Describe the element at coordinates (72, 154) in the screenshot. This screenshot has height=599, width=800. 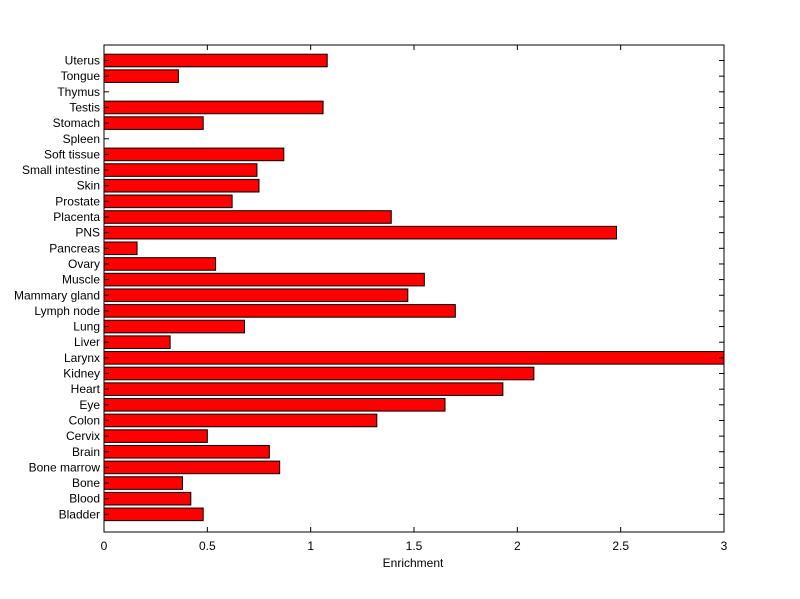
I see `y-tick-label: Soft tissue` at that location.